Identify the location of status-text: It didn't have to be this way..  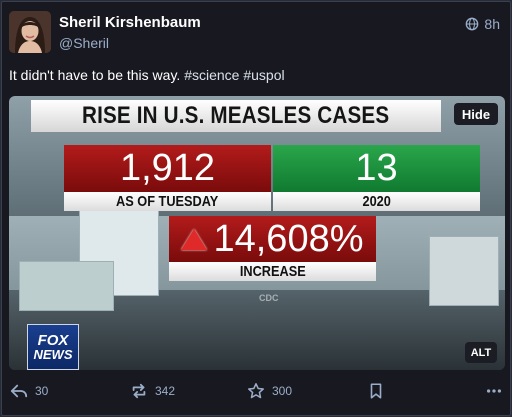
(95, 75).